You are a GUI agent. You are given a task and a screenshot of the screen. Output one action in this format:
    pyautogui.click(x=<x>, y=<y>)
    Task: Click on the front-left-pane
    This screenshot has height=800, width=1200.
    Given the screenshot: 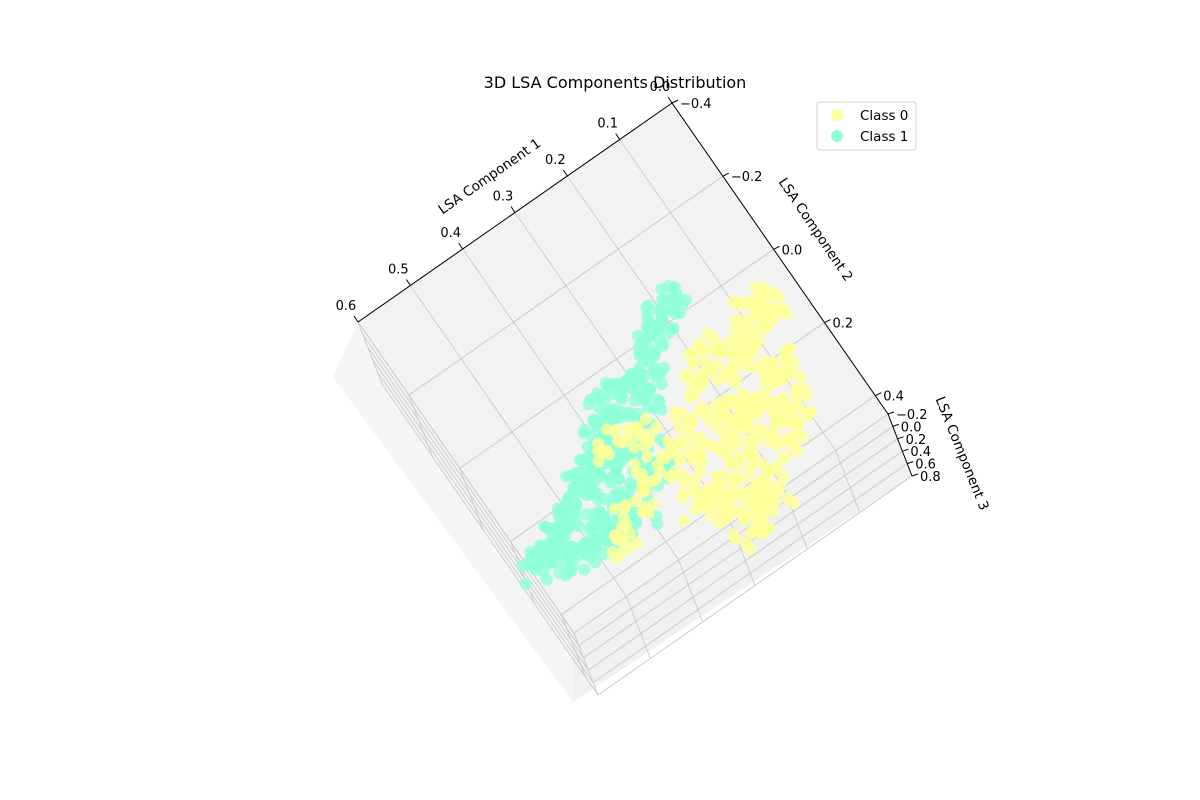 What is the action you would take?
    pyautogui.click(x=453, y=512)
    